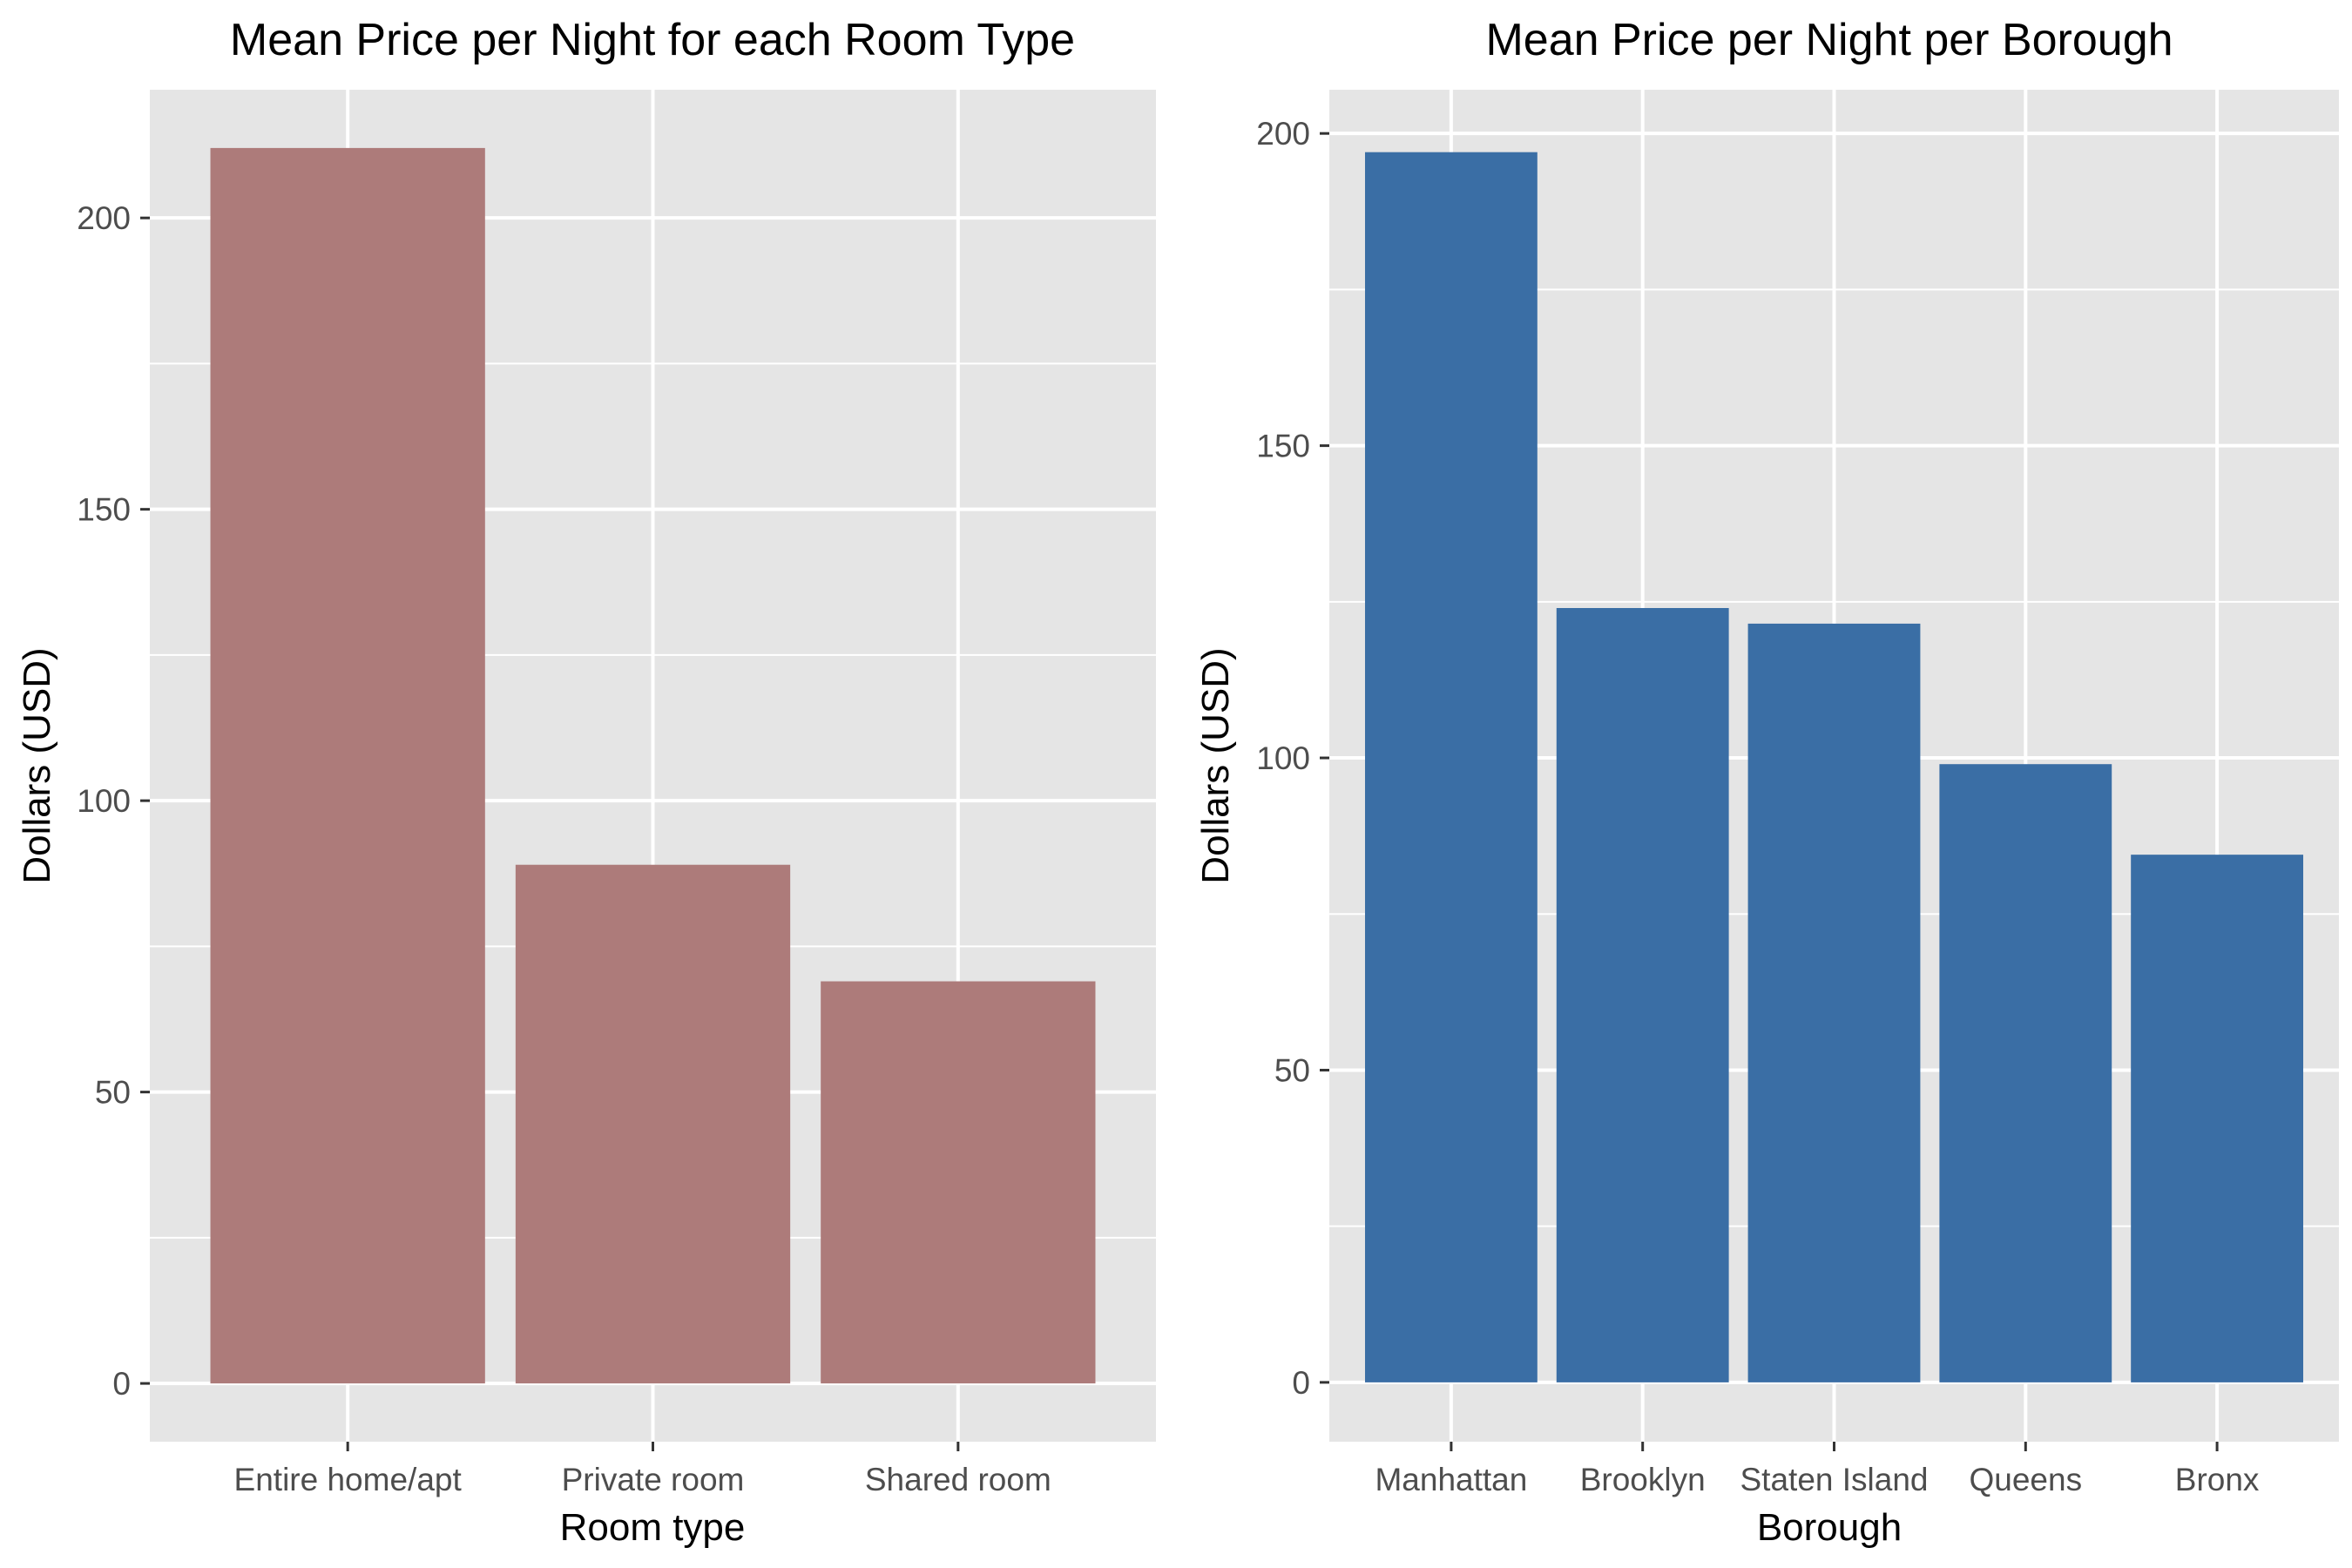 The image size is (2352, 1568). I want to click on x-tick-label-brooklyn: Brooklyn, so click(1643, 1479).